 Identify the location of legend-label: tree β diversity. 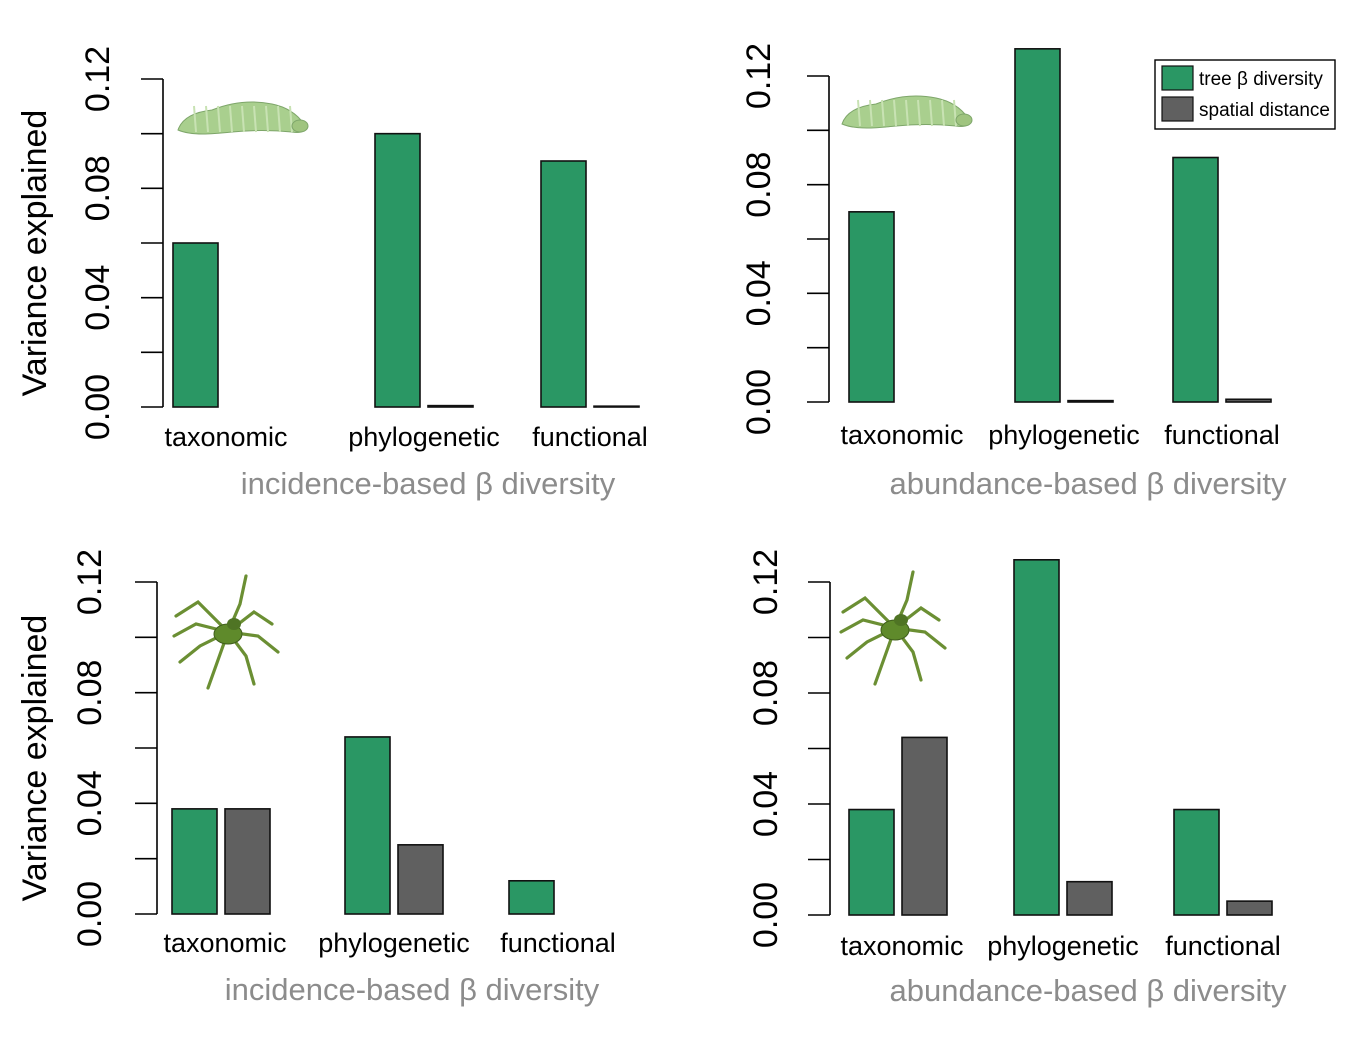
(1261, 79).